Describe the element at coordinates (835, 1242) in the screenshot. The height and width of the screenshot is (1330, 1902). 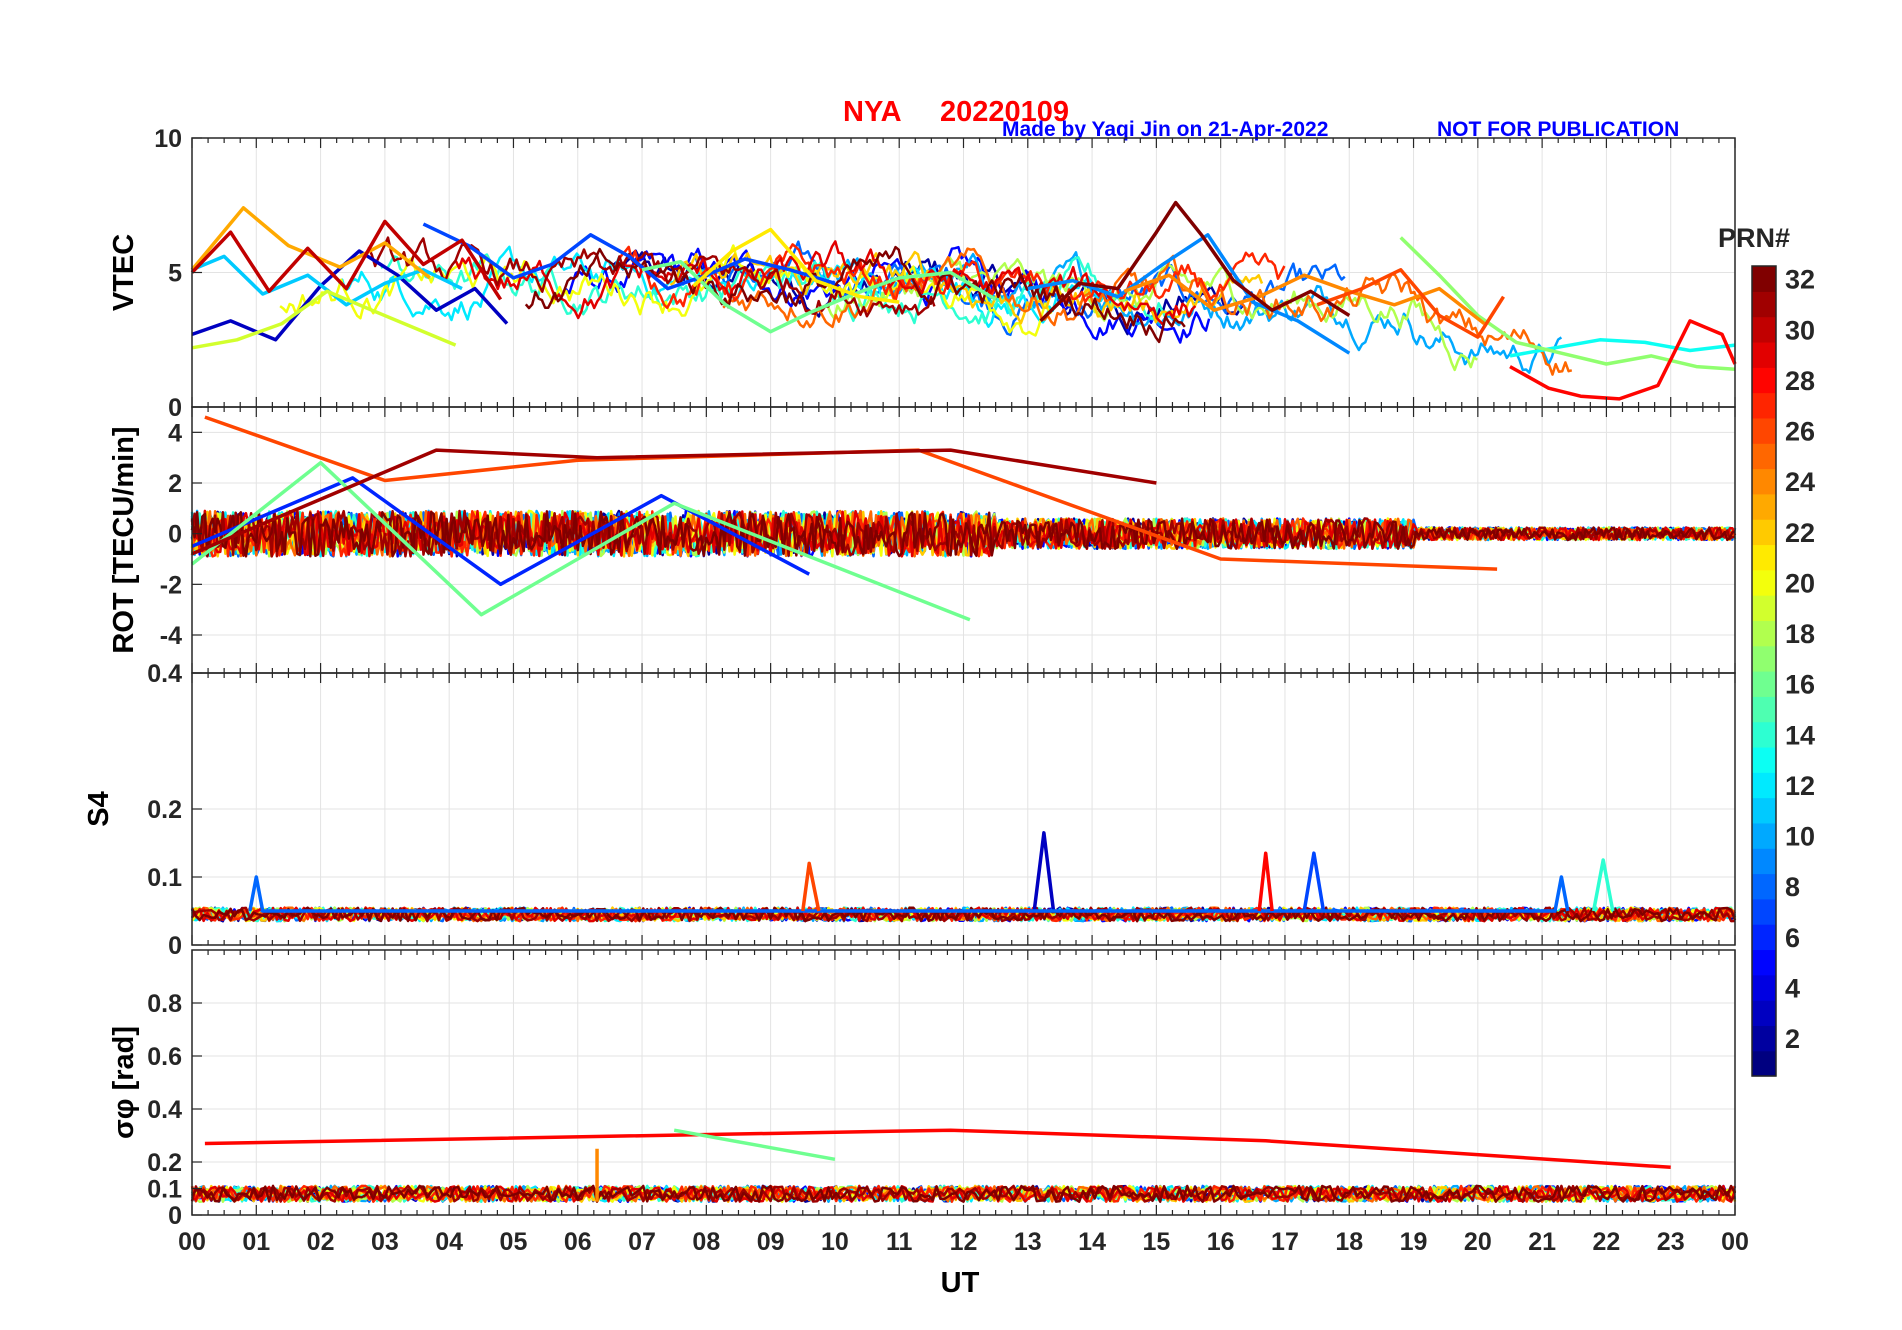
I see `x-tick-label: 10` at that location.